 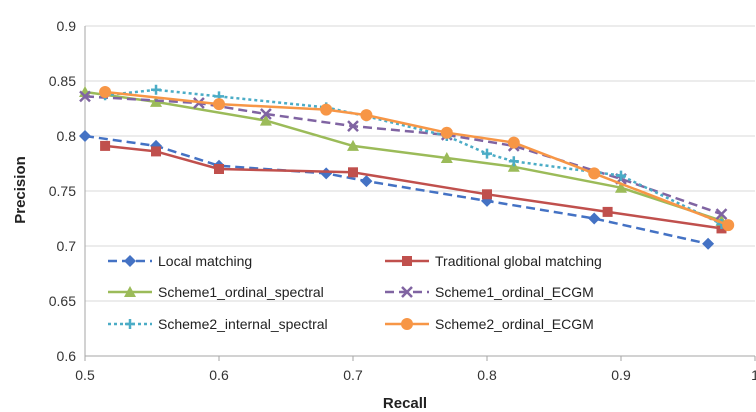 What do you see at coordinates (62, 301) in the screenshot?
I see `y-tick-label: 0.65` at bounding box center [62, 301].